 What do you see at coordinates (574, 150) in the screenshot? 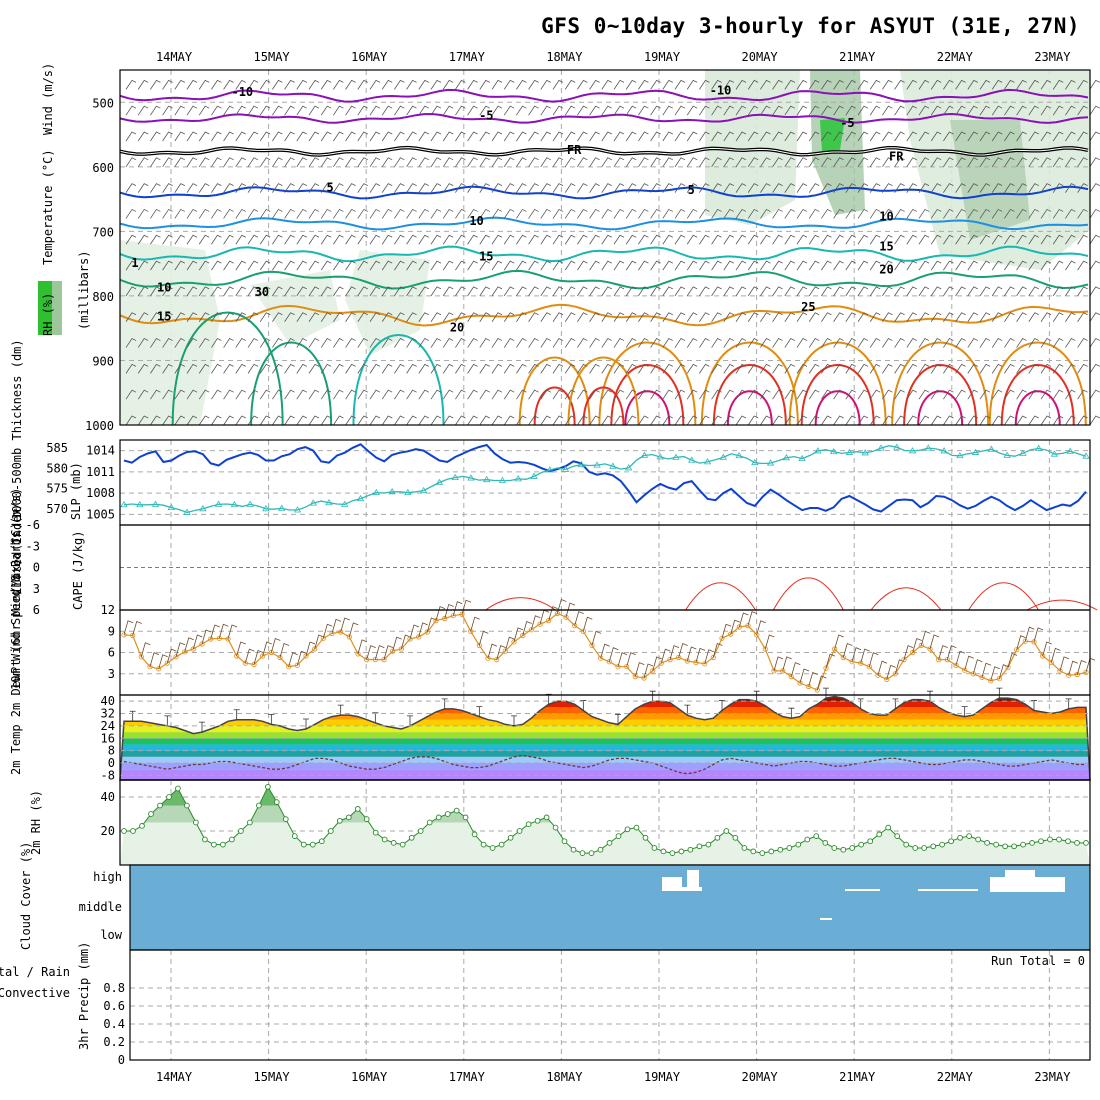
I see `contour-label: FR` at bounding box center [574, 150].